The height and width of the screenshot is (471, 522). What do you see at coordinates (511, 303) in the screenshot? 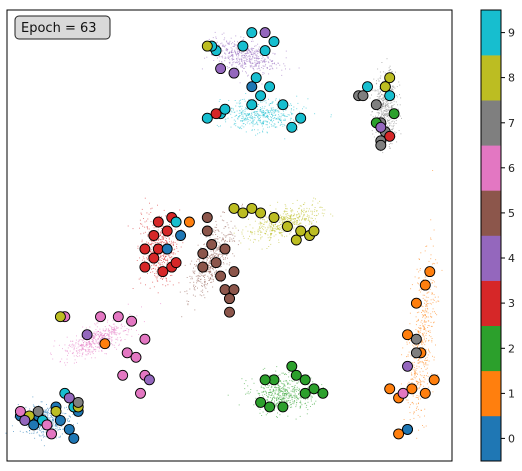
I see `colorbar-tick-label: 3` at bounding box center [511, 303].